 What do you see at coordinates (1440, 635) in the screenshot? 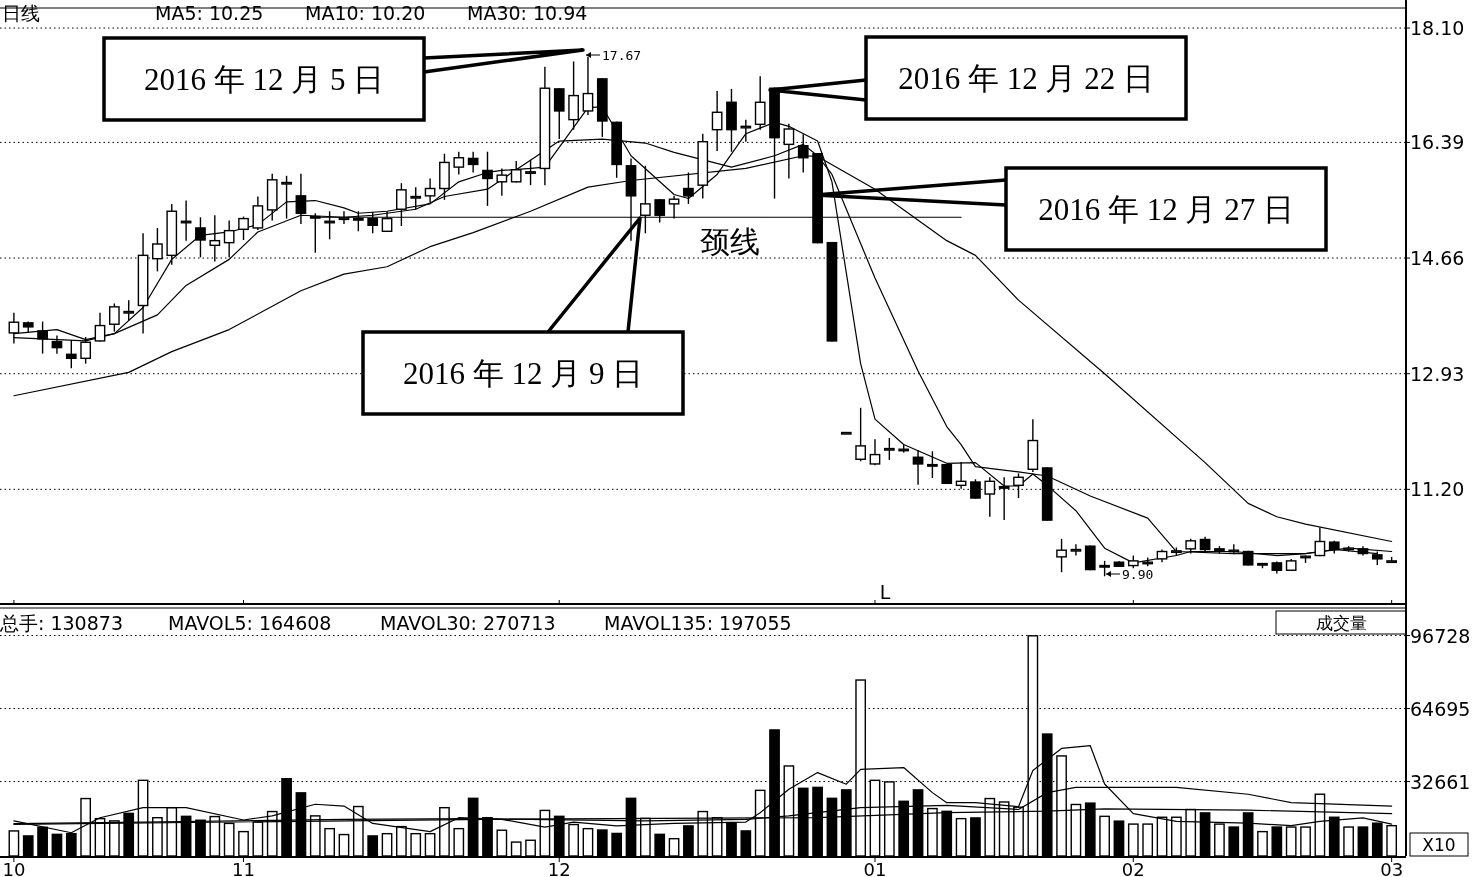
I see `y-tick-label: 96728` at bounding box center [1440, 635].